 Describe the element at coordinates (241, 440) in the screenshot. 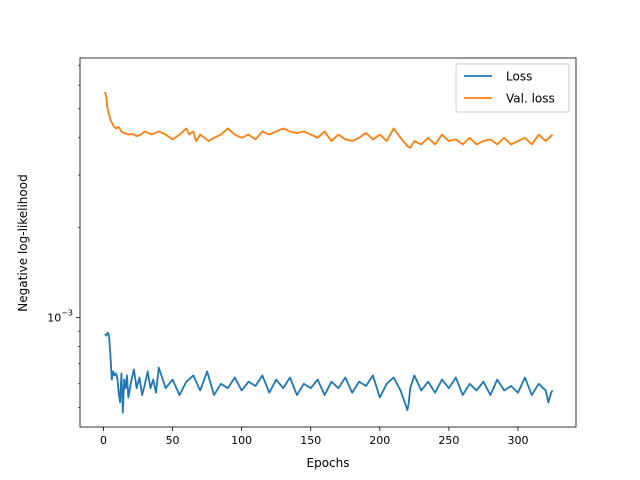

I see `x-tick-label: 100` at that location.